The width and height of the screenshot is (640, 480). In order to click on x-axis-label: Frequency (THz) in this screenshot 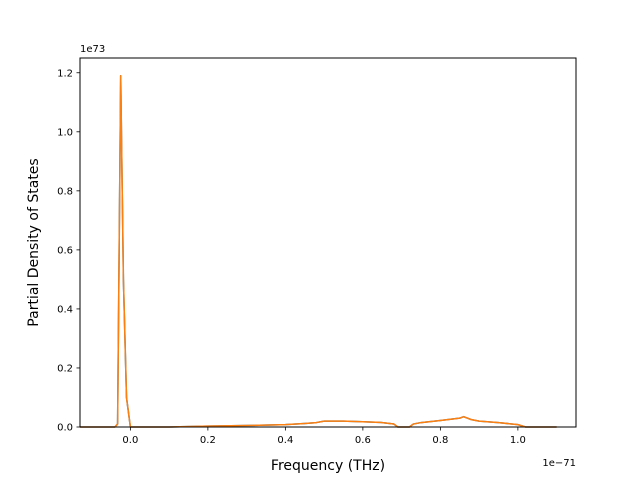, I will do `click(328, 466)`.